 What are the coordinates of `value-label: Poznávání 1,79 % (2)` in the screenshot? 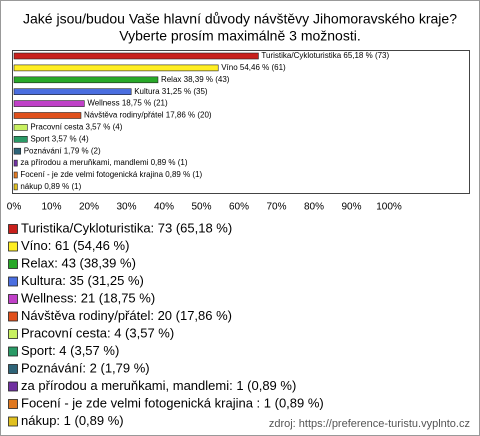 It's located at (62, 150).